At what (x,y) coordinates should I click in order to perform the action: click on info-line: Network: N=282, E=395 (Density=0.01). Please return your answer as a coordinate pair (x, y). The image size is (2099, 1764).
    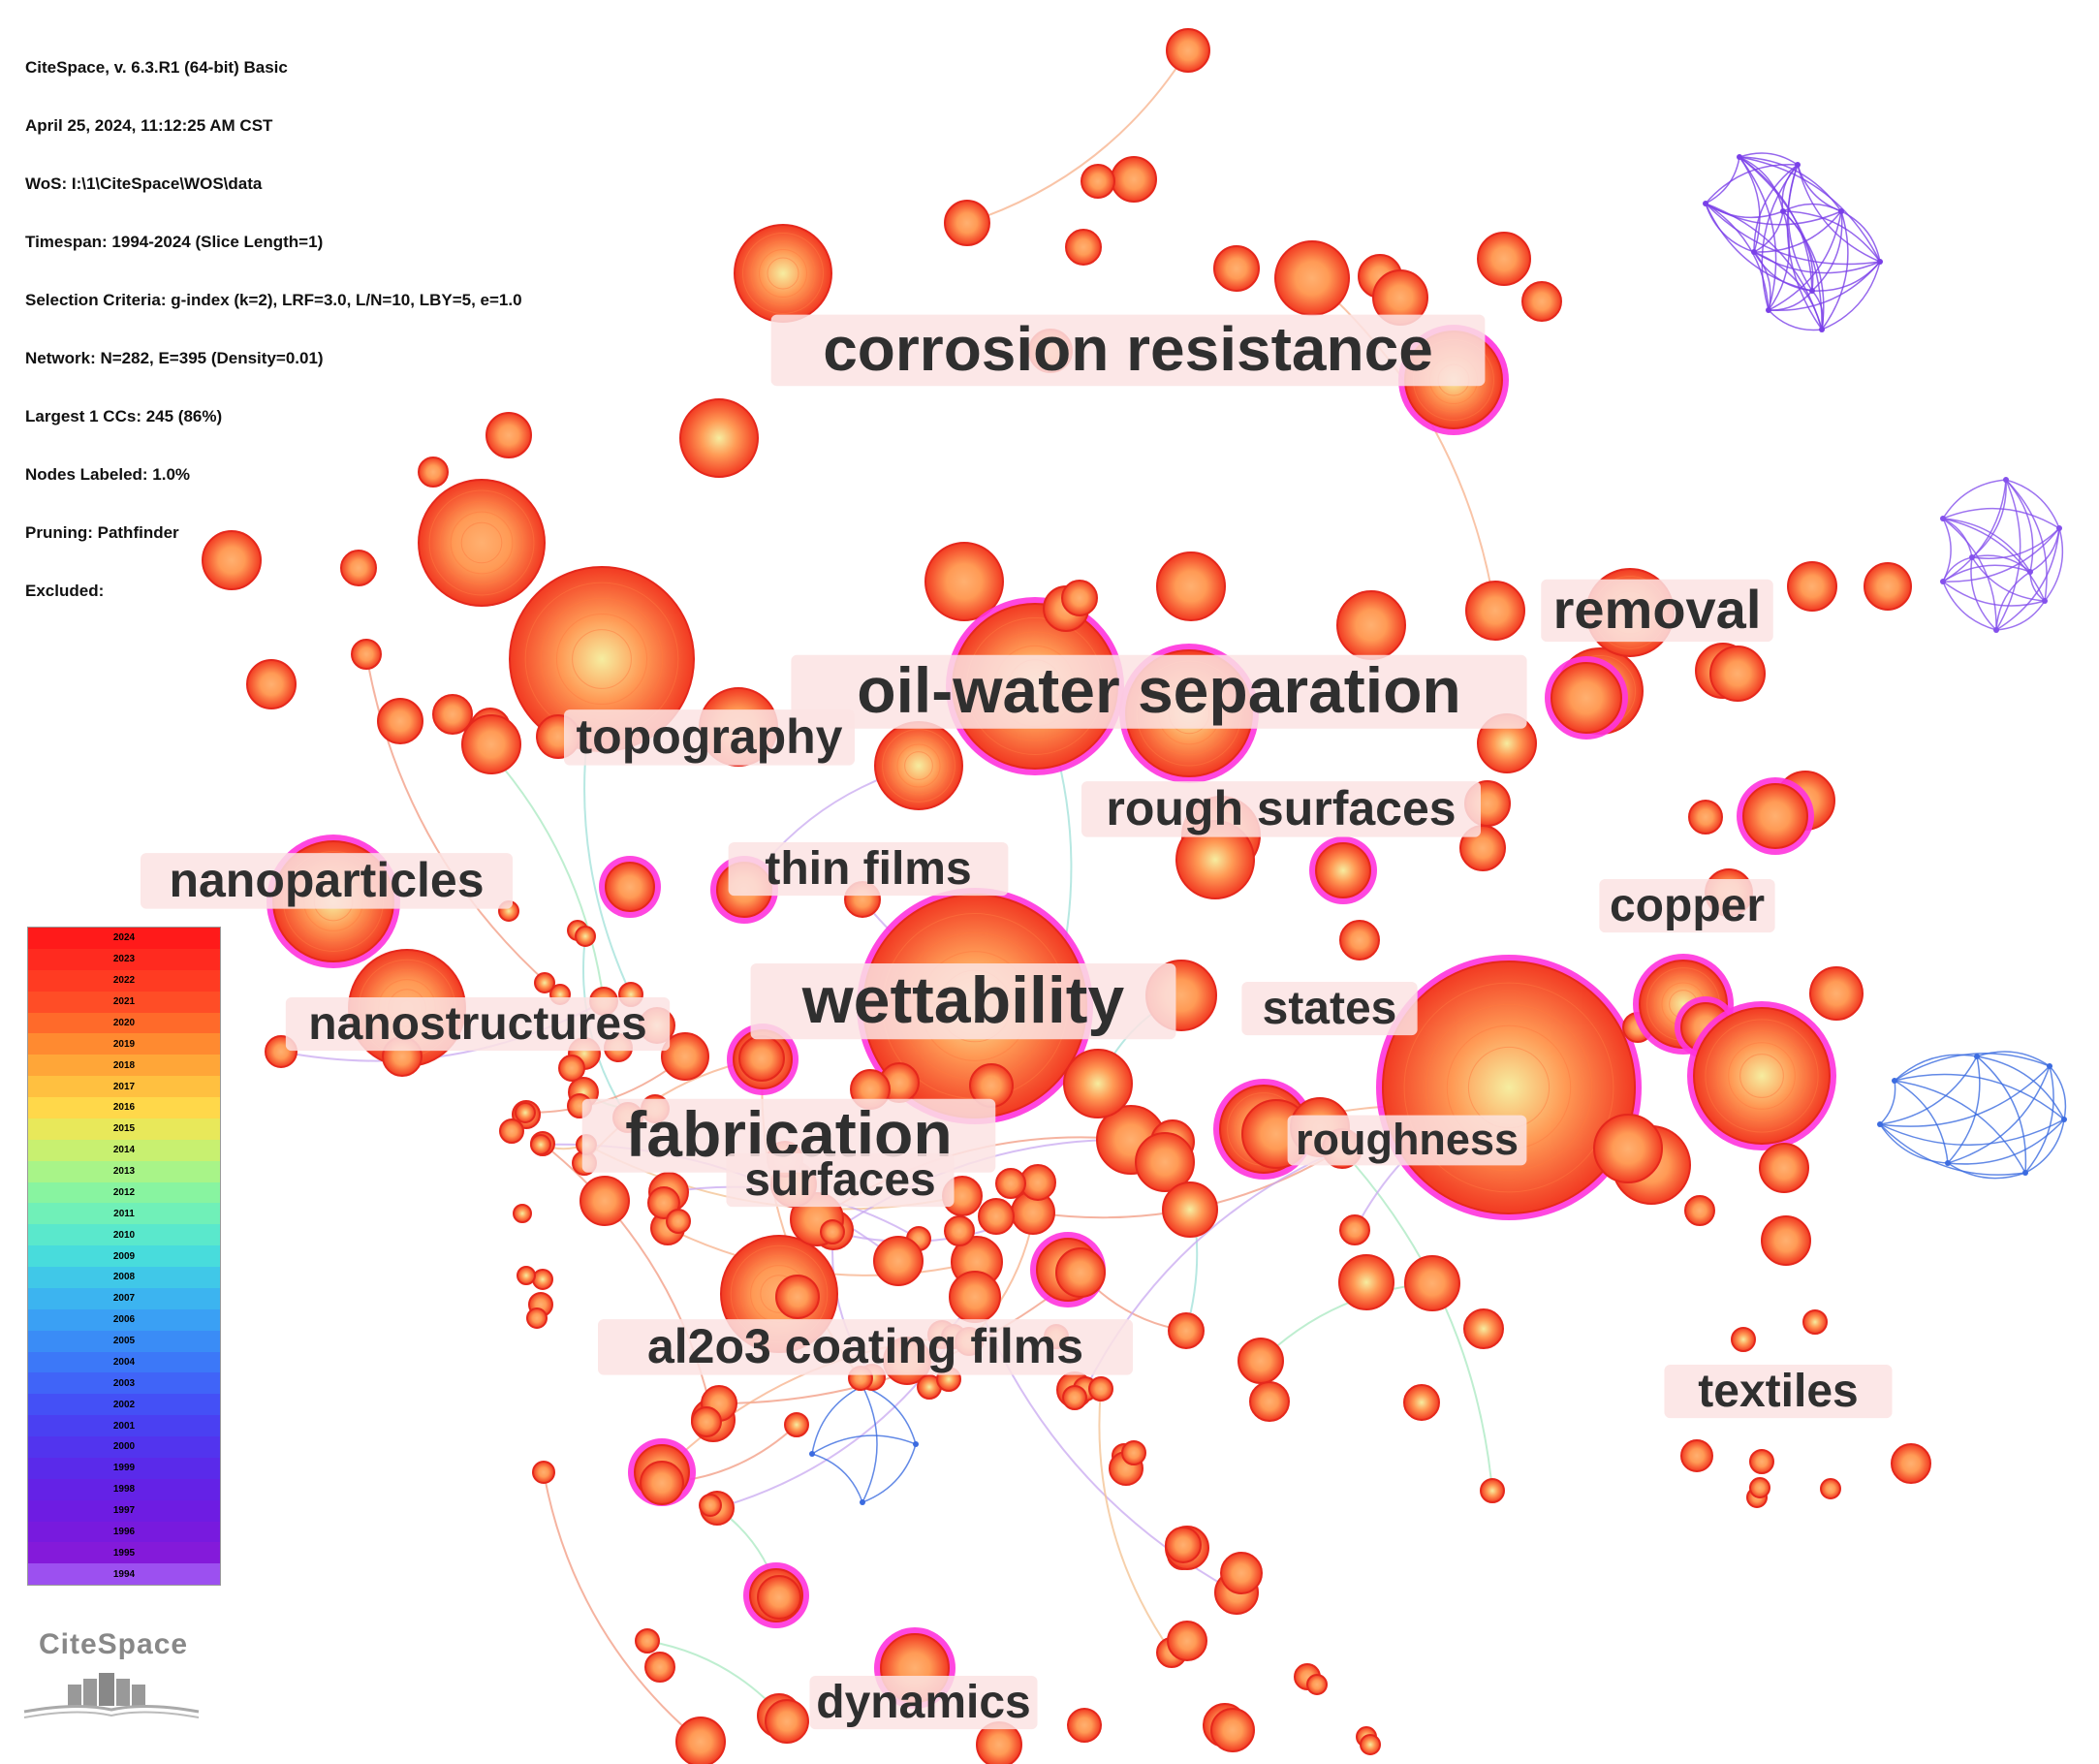
    Looking at the image, I should click on (174, 358).